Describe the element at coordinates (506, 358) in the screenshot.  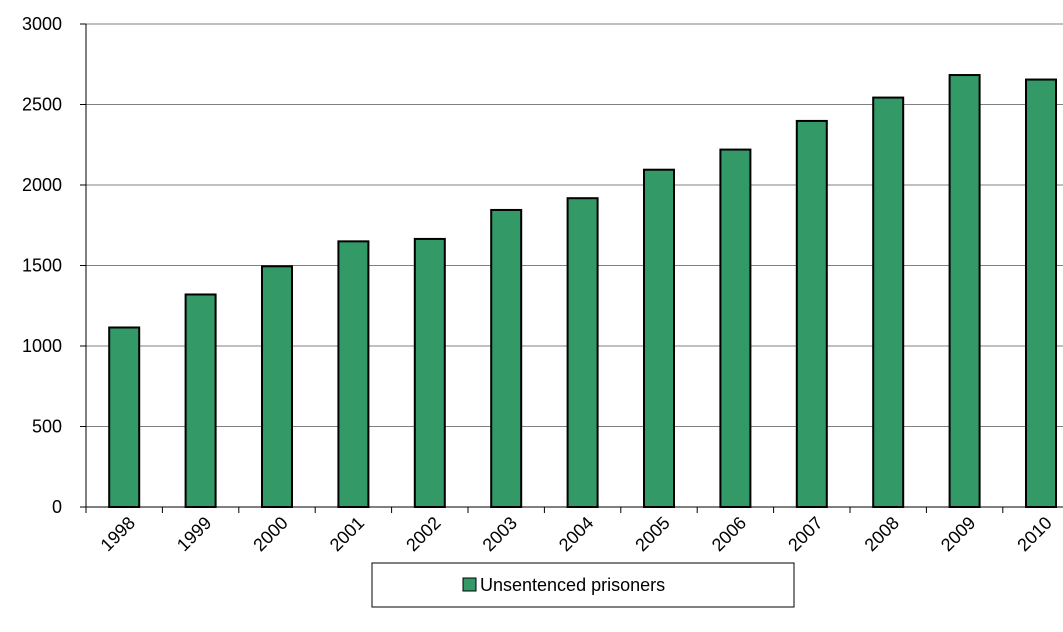
I see `bar-2003` at that location.